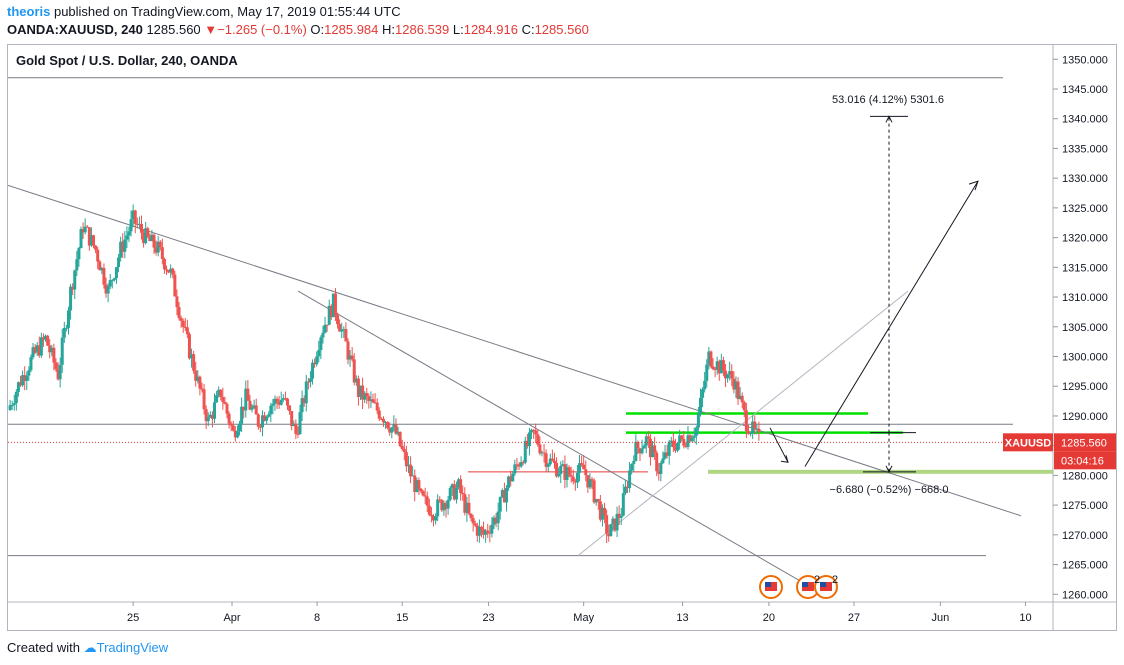 Image resolution: width=1124 pixels, height=665 pixels. I want to click on projection-arrow, so click(891, 323).